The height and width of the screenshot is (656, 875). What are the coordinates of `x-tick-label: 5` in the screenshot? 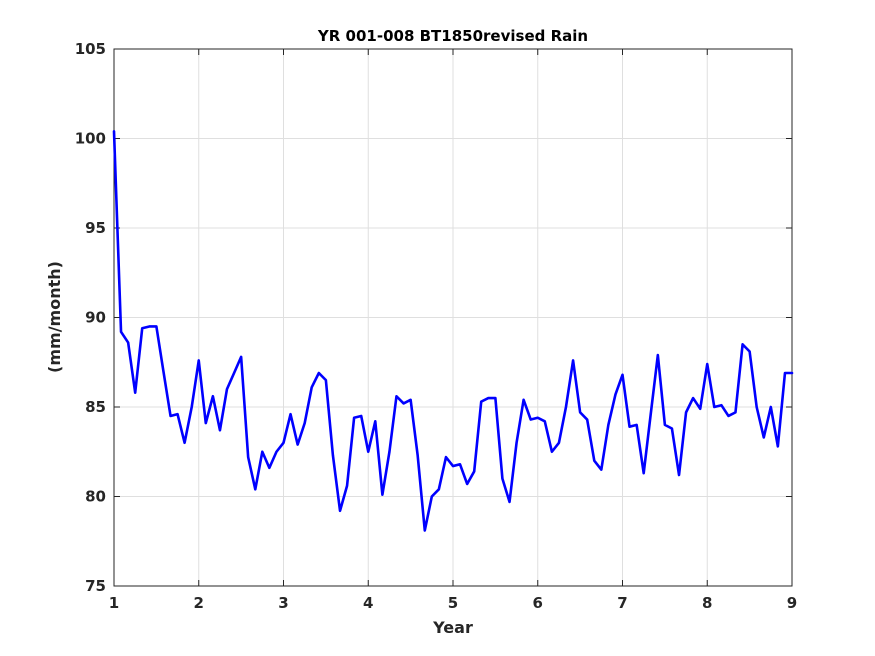 It's located at (453, 603).